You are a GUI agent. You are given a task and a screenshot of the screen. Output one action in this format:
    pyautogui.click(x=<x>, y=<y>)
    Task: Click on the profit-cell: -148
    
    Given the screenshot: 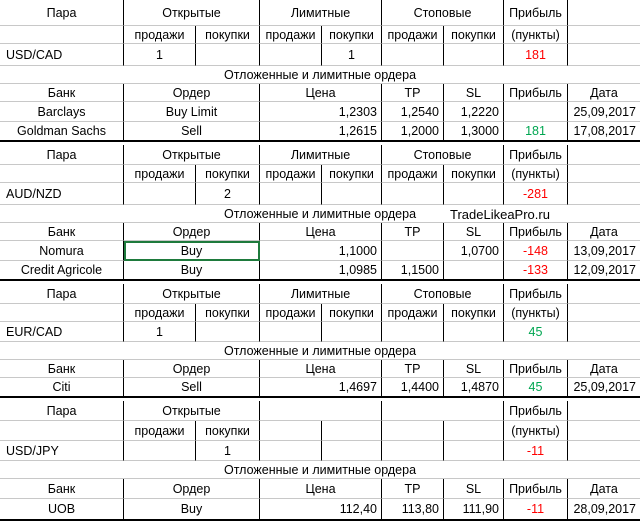 What is the action you would take?
    pyautogui.click(x=536, y=251)
    